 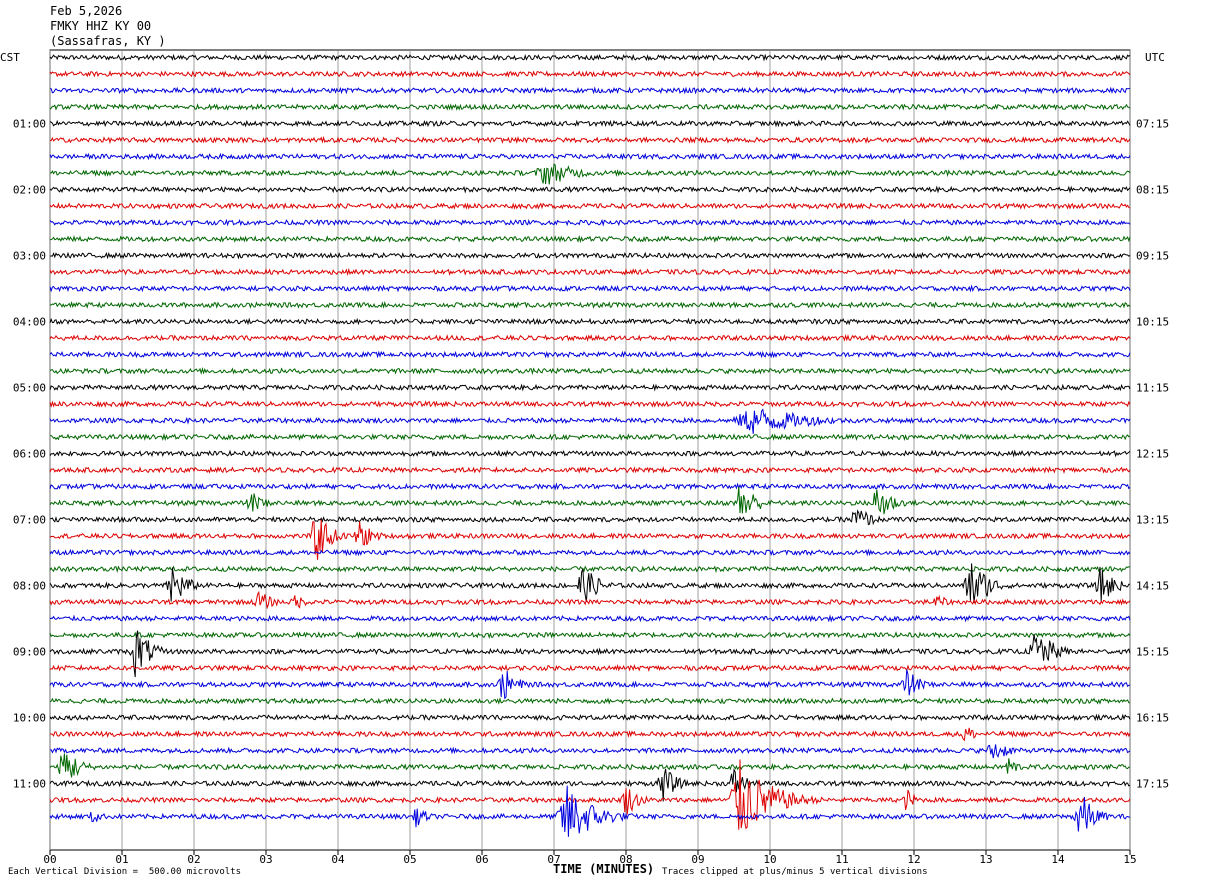 What do you see at coordinates (265, 859) in the screenshot?
I see `x-tick-label: 03` at bounding box center [265, 859].